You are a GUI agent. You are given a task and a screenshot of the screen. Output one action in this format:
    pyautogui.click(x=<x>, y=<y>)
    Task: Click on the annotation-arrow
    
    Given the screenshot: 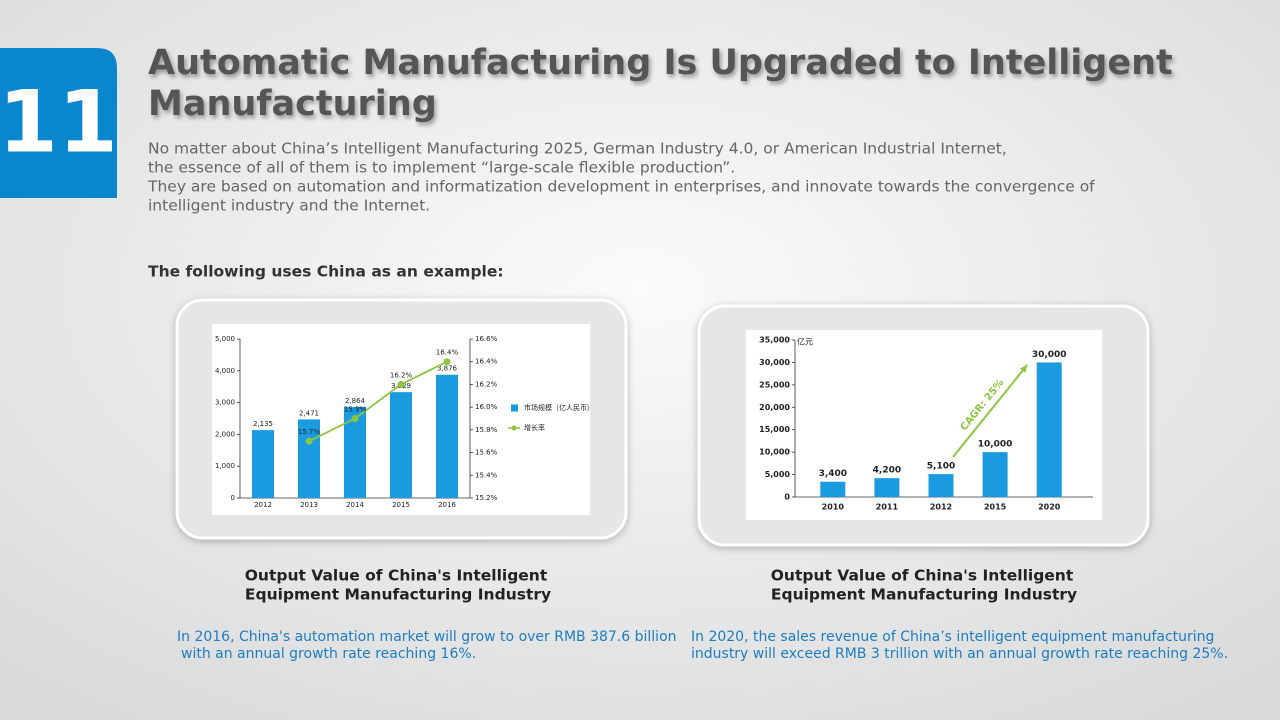 What is the action you would take?
    pyautogui.click(x=990, y=411)
    